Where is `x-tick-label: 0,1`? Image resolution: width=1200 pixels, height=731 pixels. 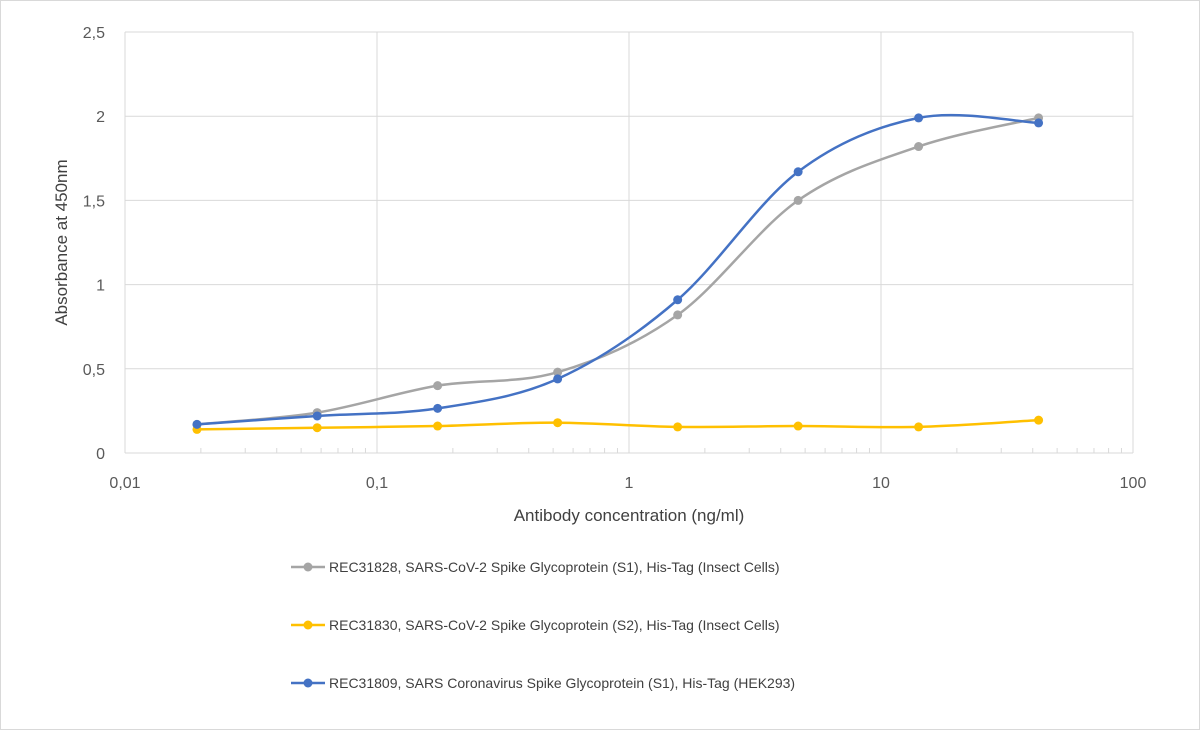 x-tick-label: 0,1 is located at coordinates (377, 483).